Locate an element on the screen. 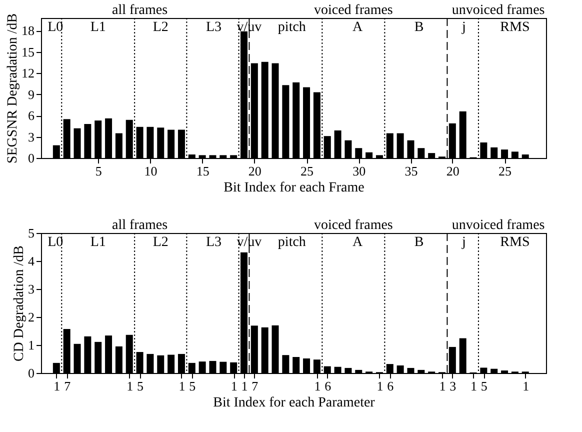 The width and height of the screenshot is (582, 432). y-axis-title: CD Degradation /dB is located at coordinates (19, 304).